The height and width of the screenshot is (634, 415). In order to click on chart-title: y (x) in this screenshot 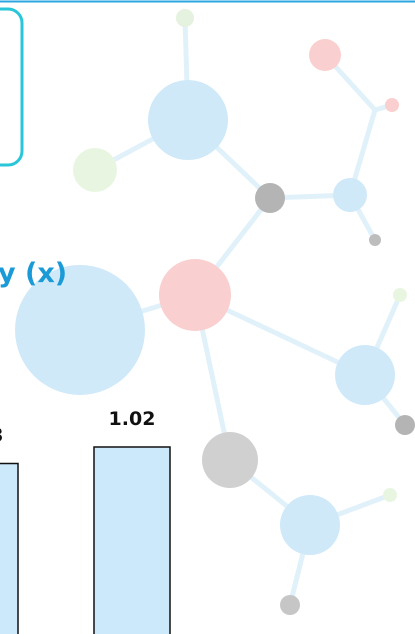, I will do `click(33, 273)`.